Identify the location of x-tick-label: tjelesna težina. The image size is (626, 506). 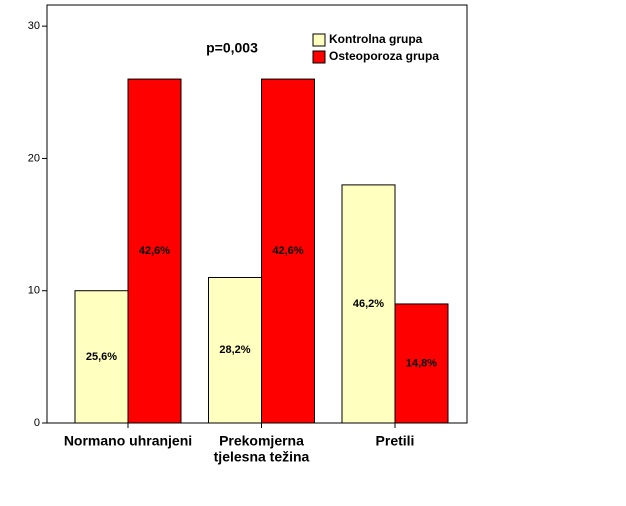
(262, 457).